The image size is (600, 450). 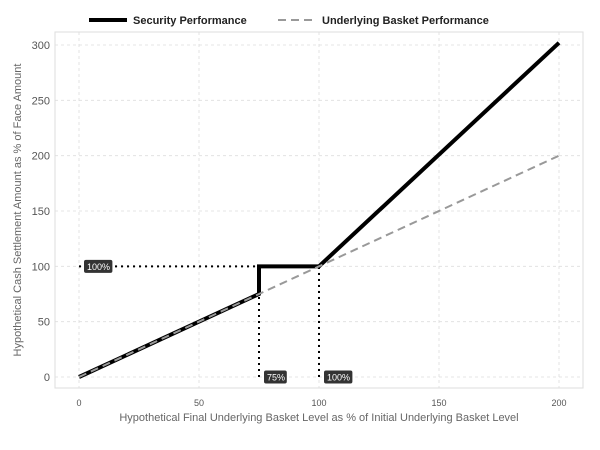 What do you see at coordinates (44, 323) in the screenshot?
I see `y-tick-label: 50` at bounding box center [44, 323].